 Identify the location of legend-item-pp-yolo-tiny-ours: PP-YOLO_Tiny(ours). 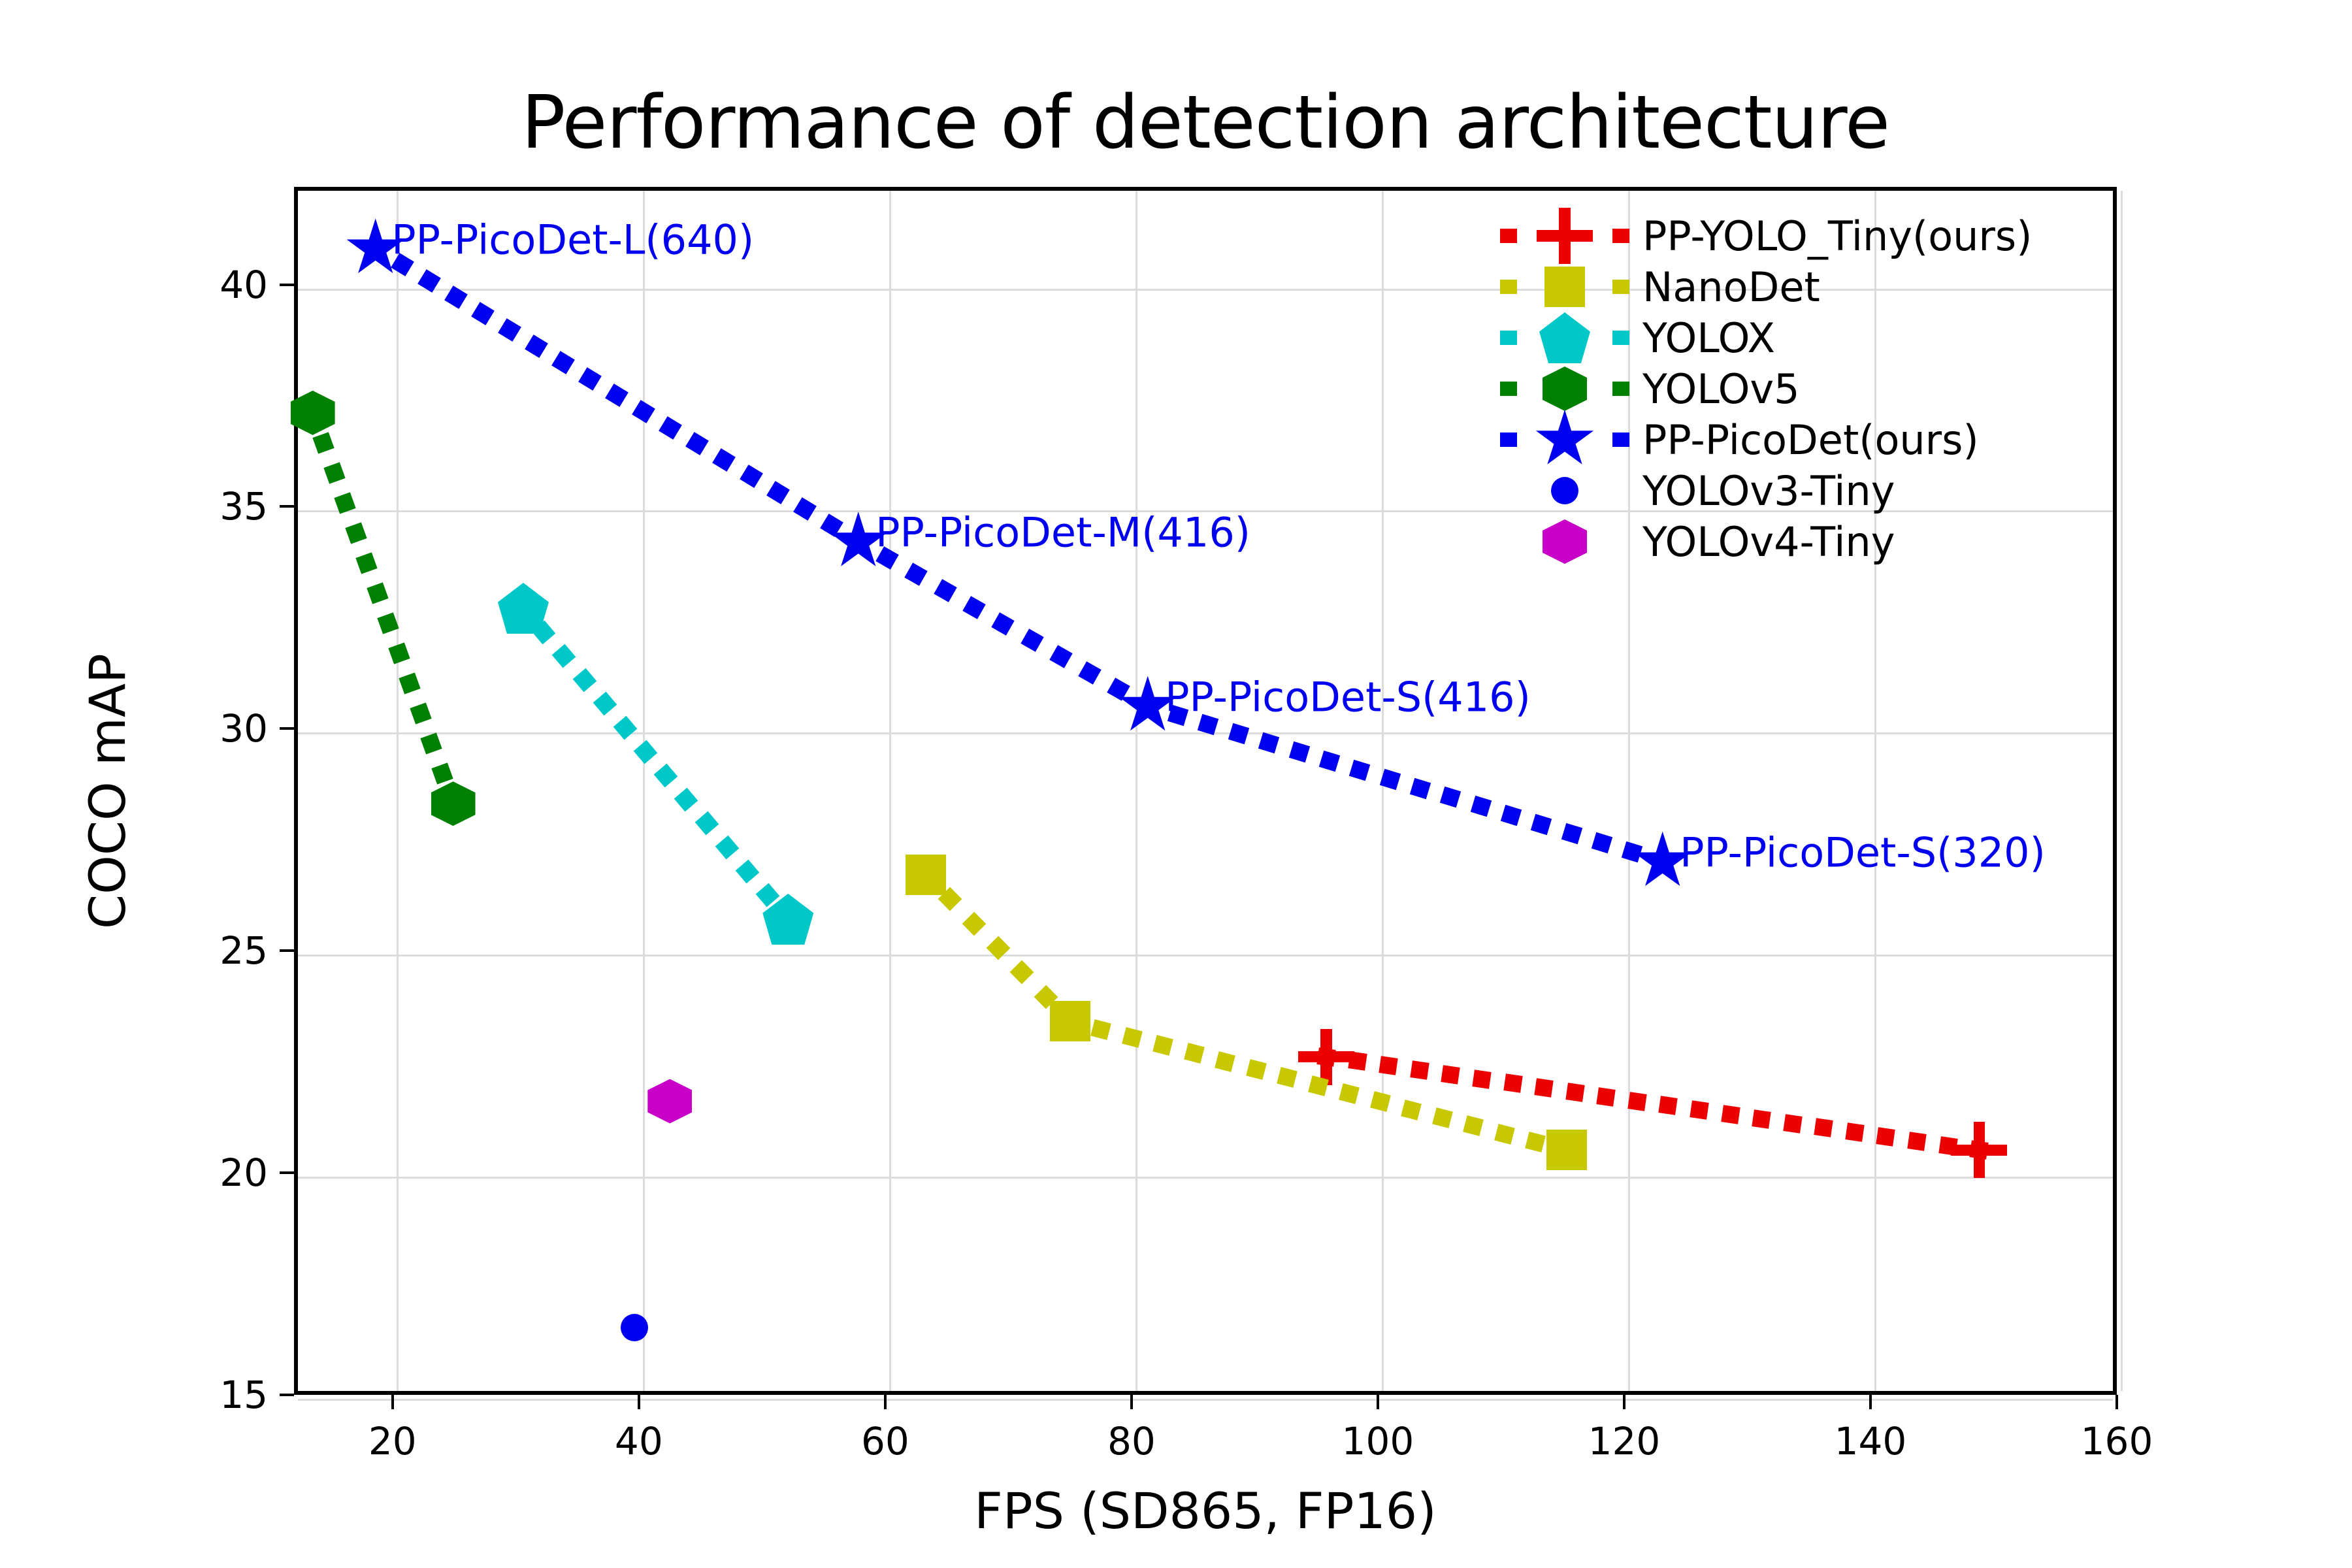
(1800, 236).